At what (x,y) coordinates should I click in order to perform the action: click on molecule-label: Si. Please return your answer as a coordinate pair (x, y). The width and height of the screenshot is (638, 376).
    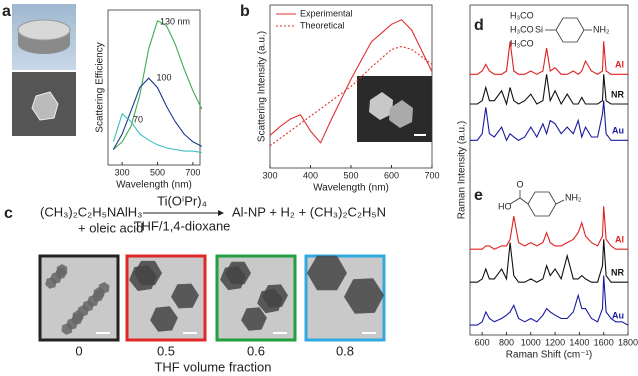
    Looking at the image, I should click on (539, 29).